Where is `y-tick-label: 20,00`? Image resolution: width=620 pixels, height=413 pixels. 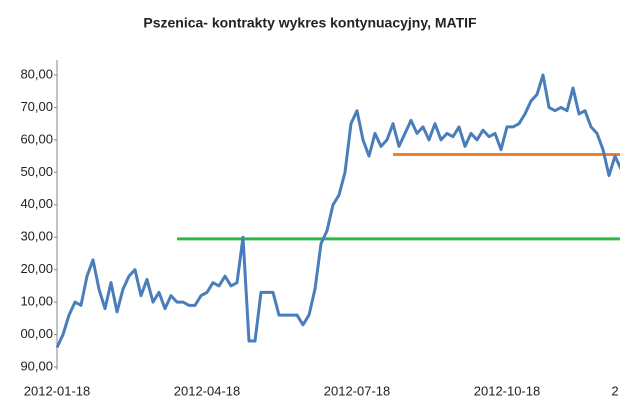 y-tick-label: 20,00 is located at coordinates (36, 268).